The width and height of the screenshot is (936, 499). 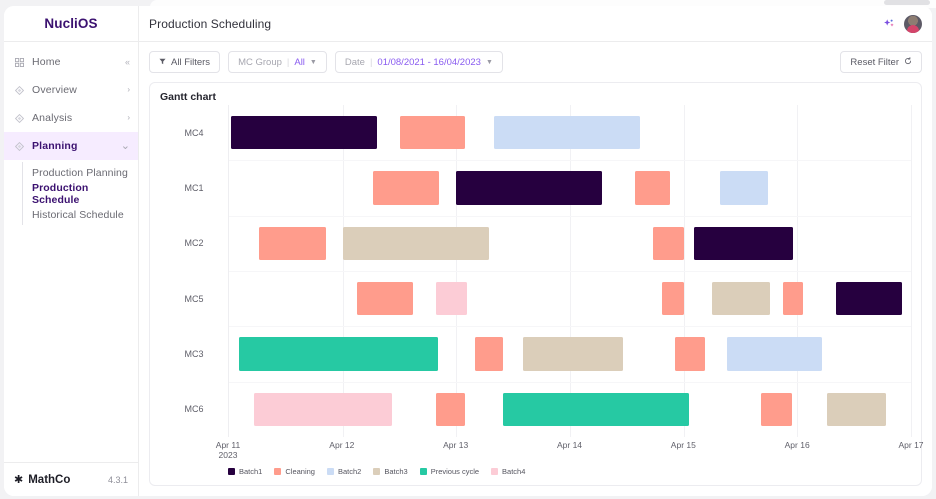 I want to click on mc-group-filter: MC Group | All ▼, so click(x=277, y=62).